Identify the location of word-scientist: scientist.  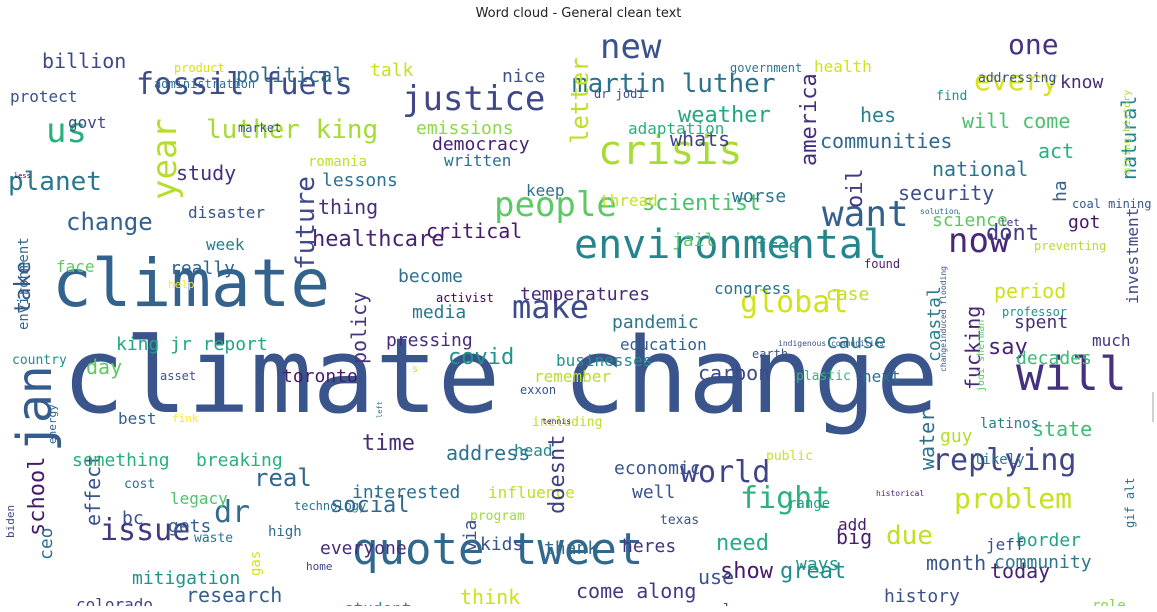
(701, 203).